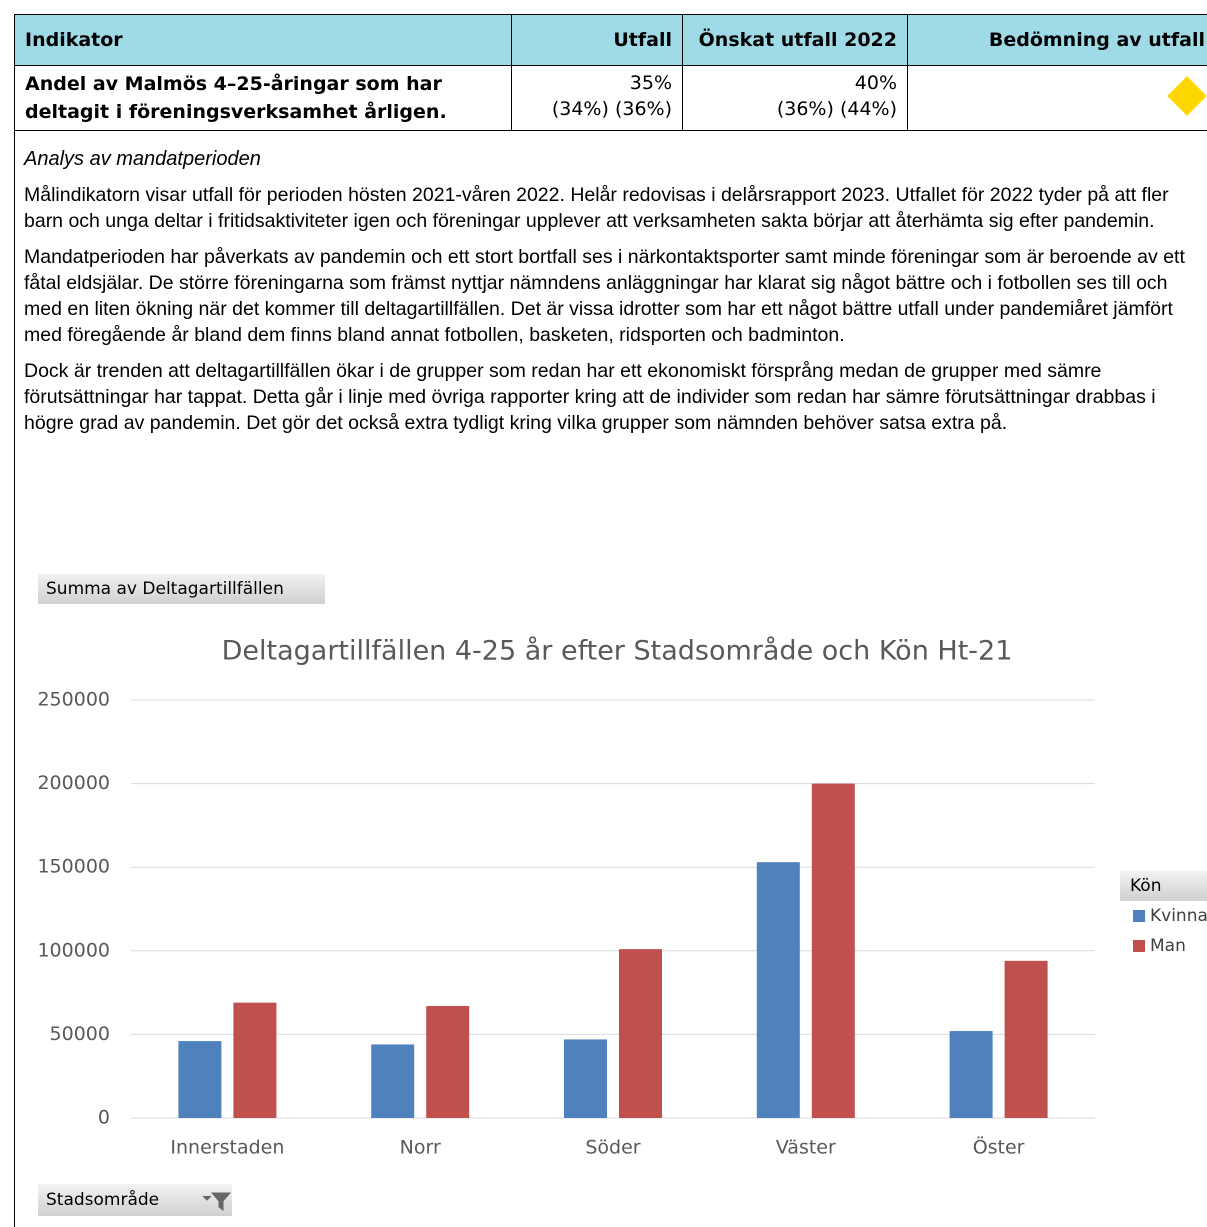 The height and width of the screenshot is (1227, 1207). I want to click on x-tick-label: Väster, so click(806, 1148).